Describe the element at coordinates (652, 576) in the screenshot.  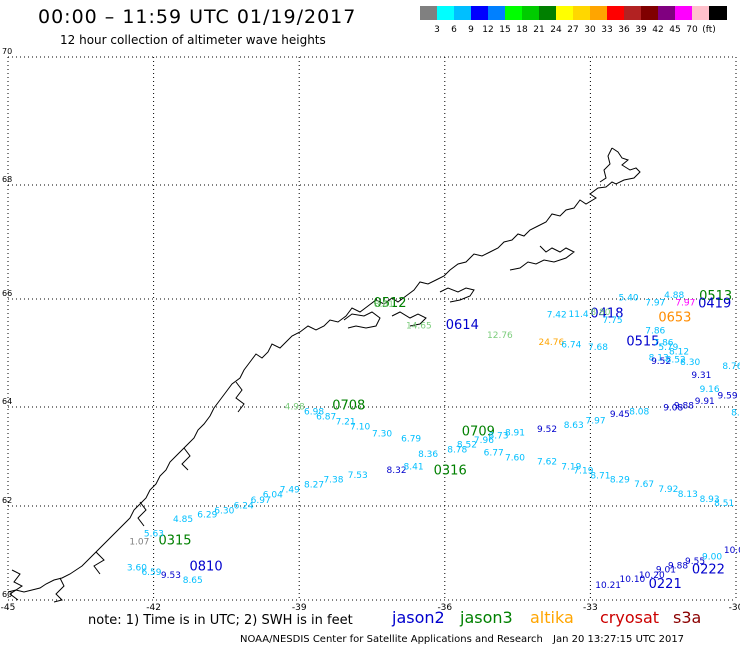
I see `wave-height-label: 10.20` at that location.